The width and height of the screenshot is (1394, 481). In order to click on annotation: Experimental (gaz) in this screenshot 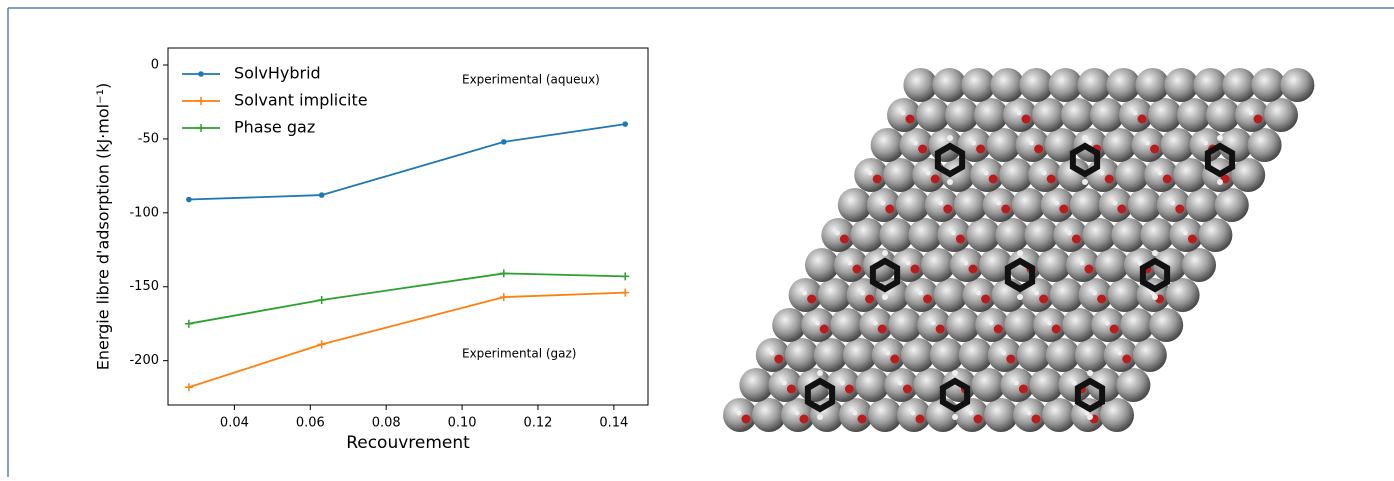, I will do `click(519, 354)`.